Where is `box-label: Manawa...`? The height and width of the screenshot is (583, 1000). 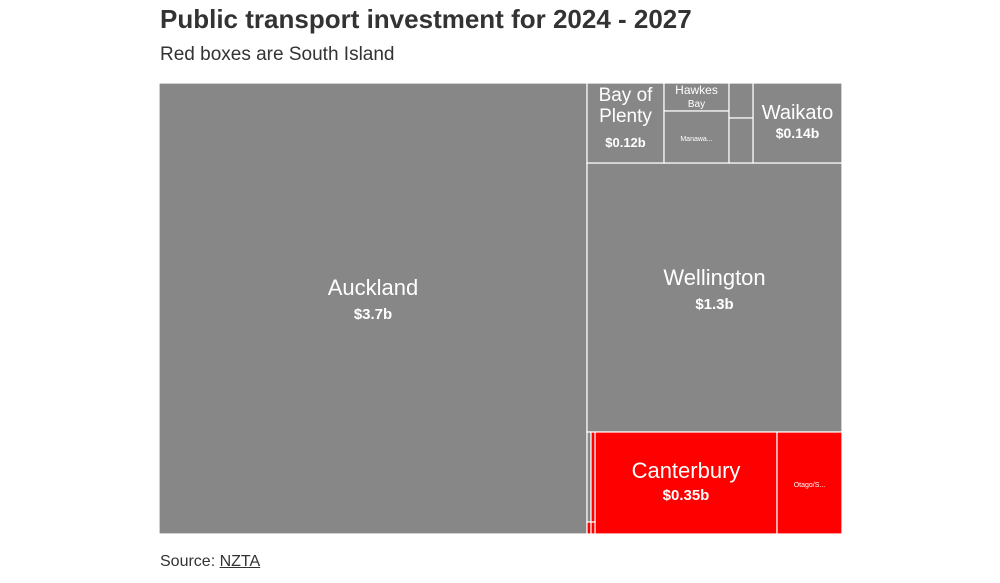
box-label: Manawa... is located at coordinates (696, 139).